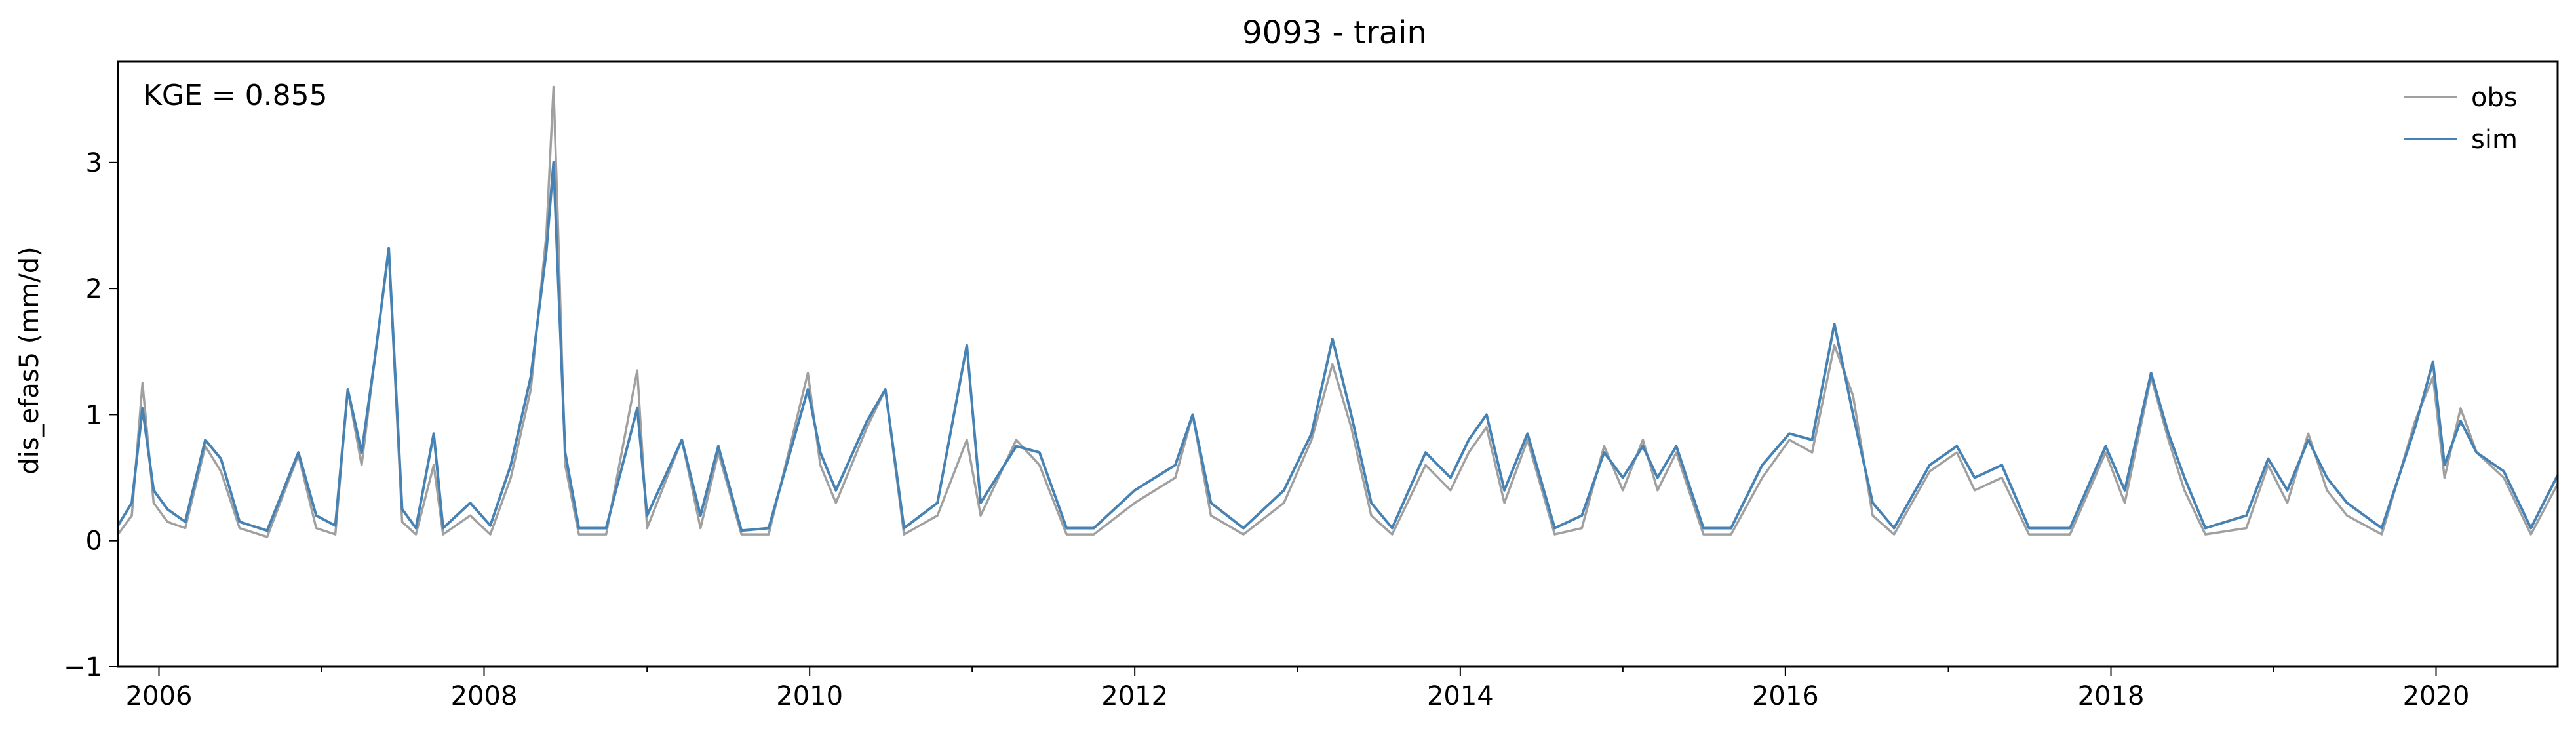 The height and width of the screenshot is (733, 2576). I want to click on x-tick-label: 2018, so click(2111, 696).